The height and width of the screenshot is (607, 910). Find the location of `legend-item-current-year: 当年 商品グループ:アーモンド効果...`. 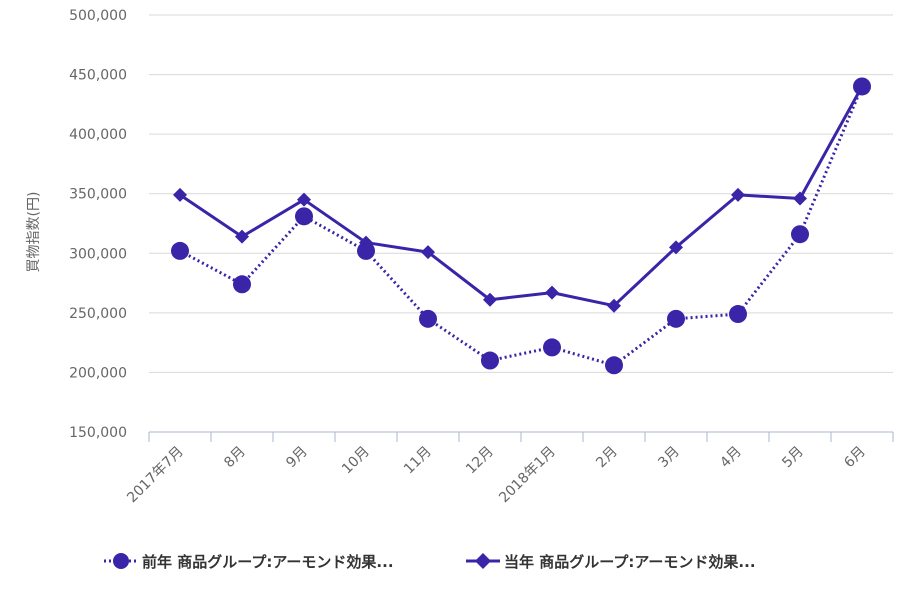

legend-item-current-year: 当年 商品グループ:アーモンド効果... is located at coordinates (611, 561).